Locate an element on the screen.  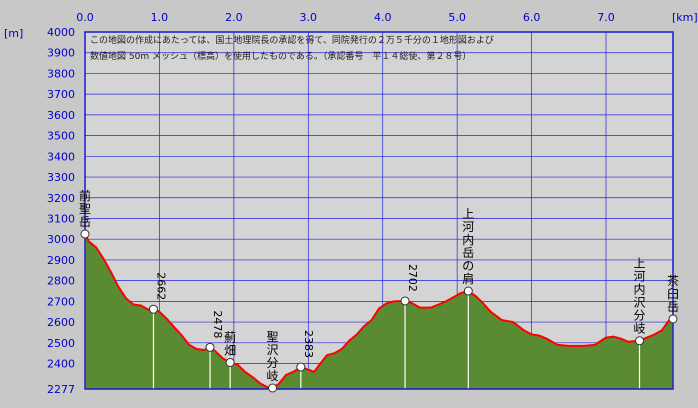
waypoint-label: 前聖岳 is located at coordinates (85, 208).